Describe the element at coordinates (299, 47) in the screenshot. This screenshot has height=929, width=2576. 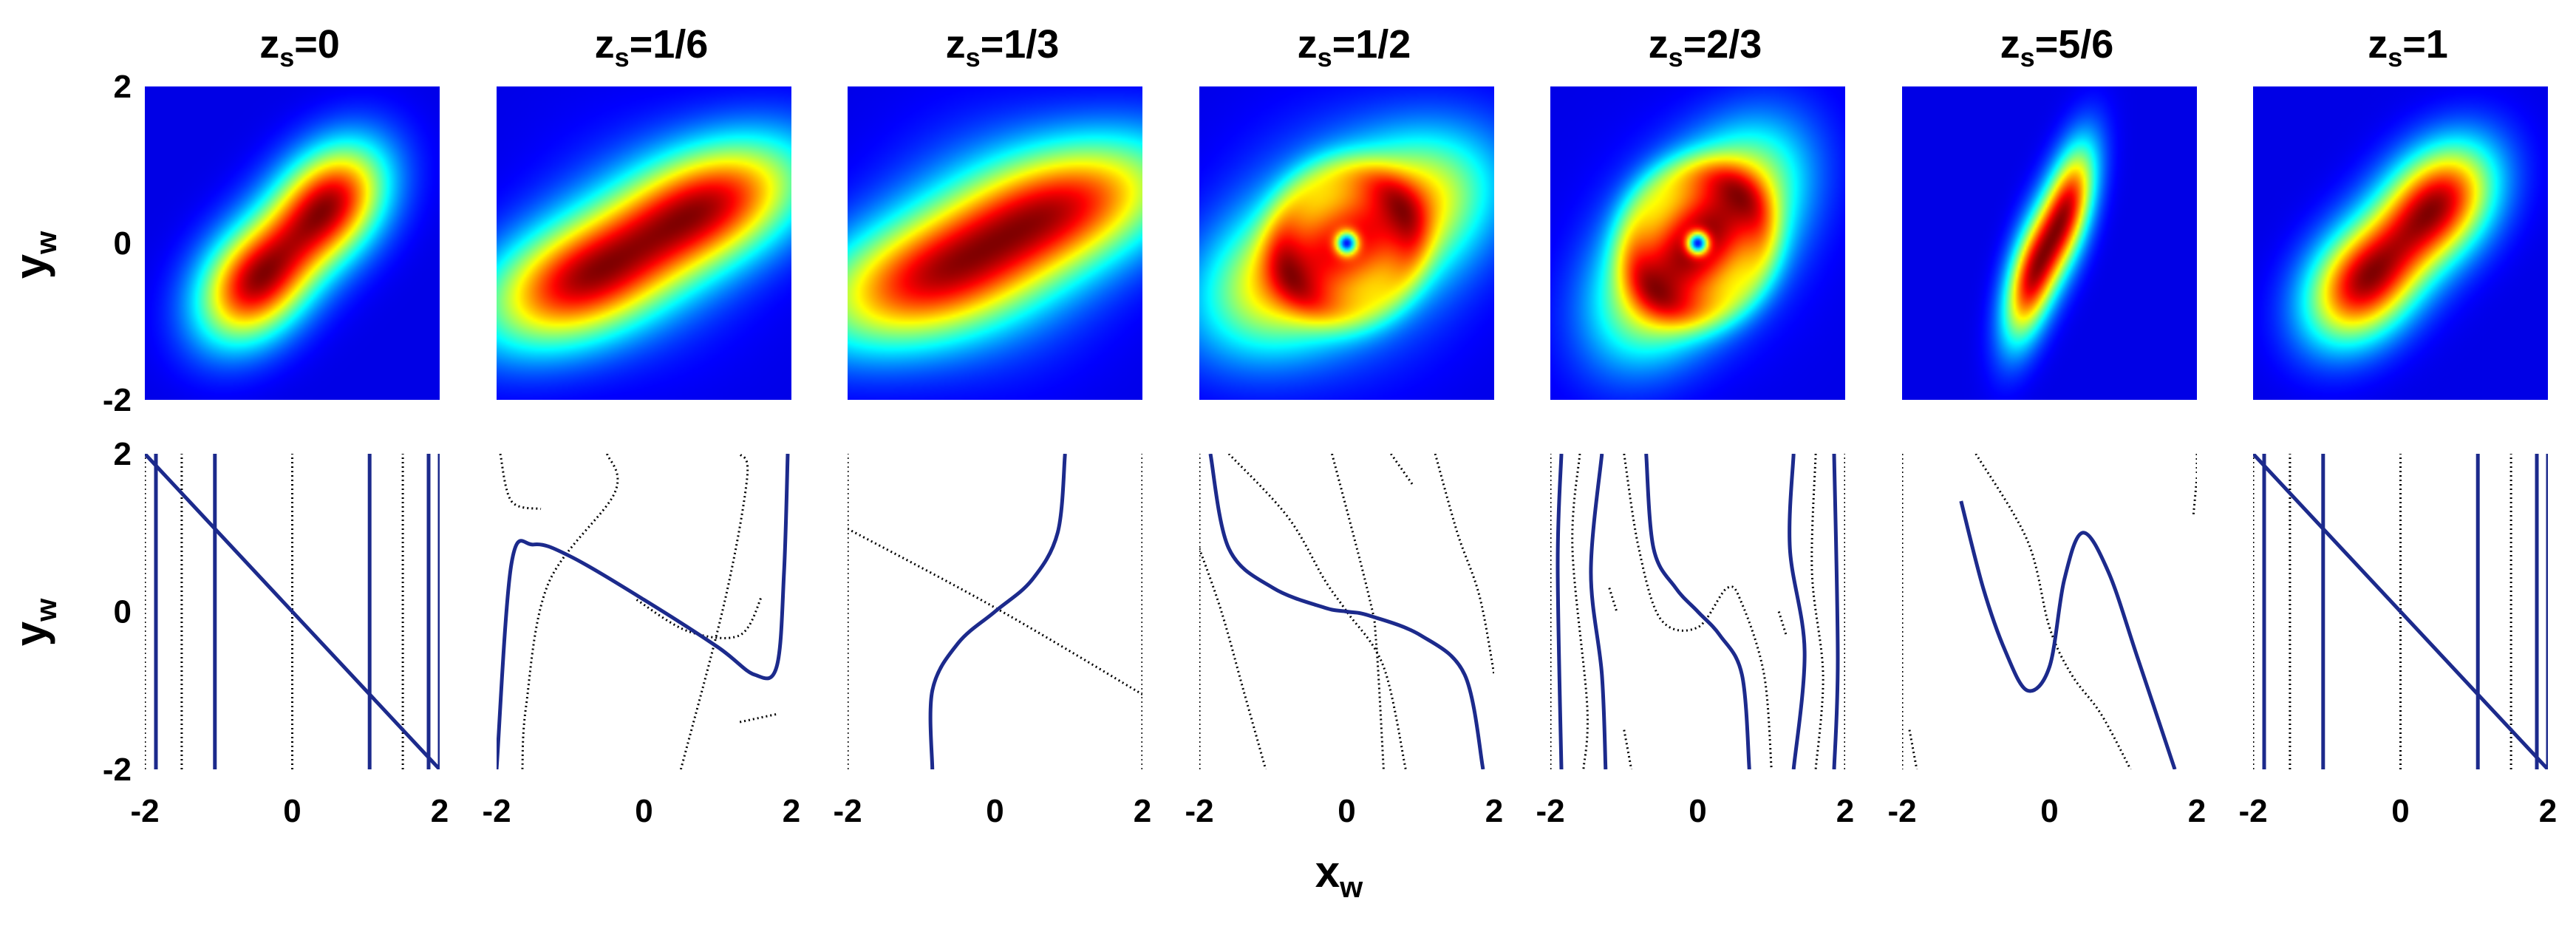
I see `panel-title: zs=0` at that location.